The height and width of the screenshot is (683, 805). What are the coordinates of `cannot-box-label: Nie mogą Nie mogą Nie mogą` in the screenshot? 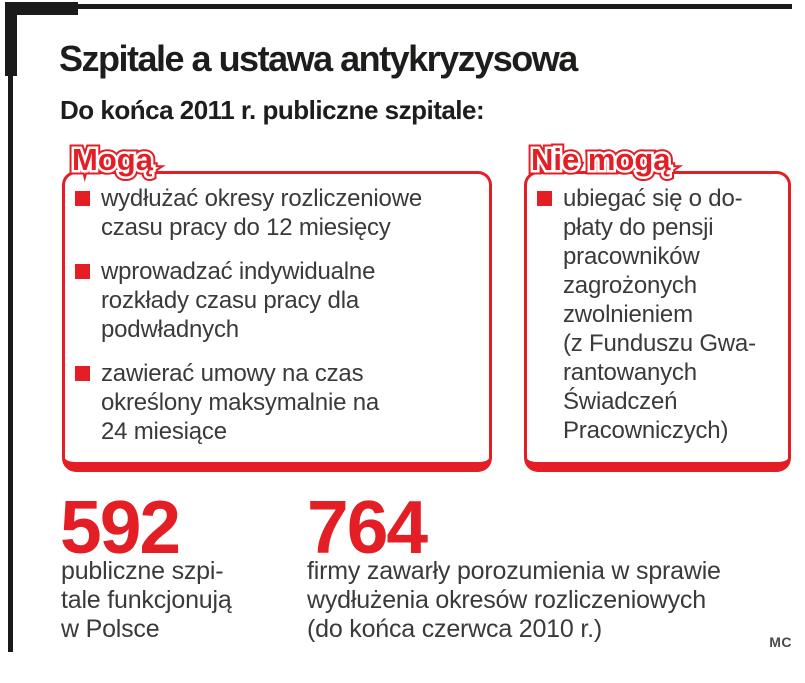 It's located at (601, 160).